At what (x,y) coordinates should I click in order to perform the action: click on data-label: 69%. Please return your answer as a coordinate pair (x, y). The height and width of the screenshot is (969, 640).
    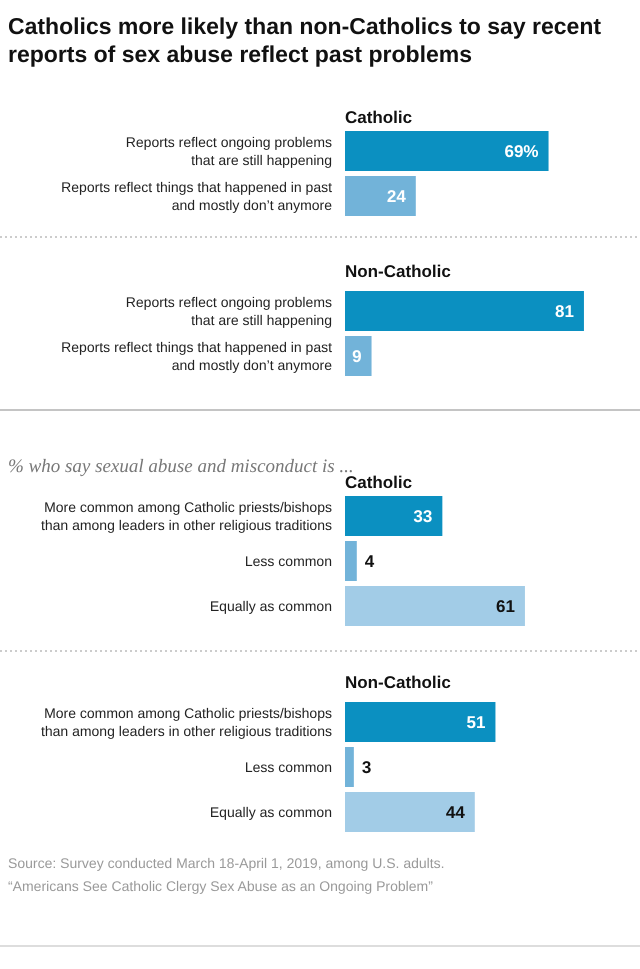
    Looking at the image, I should click on (521, 151).